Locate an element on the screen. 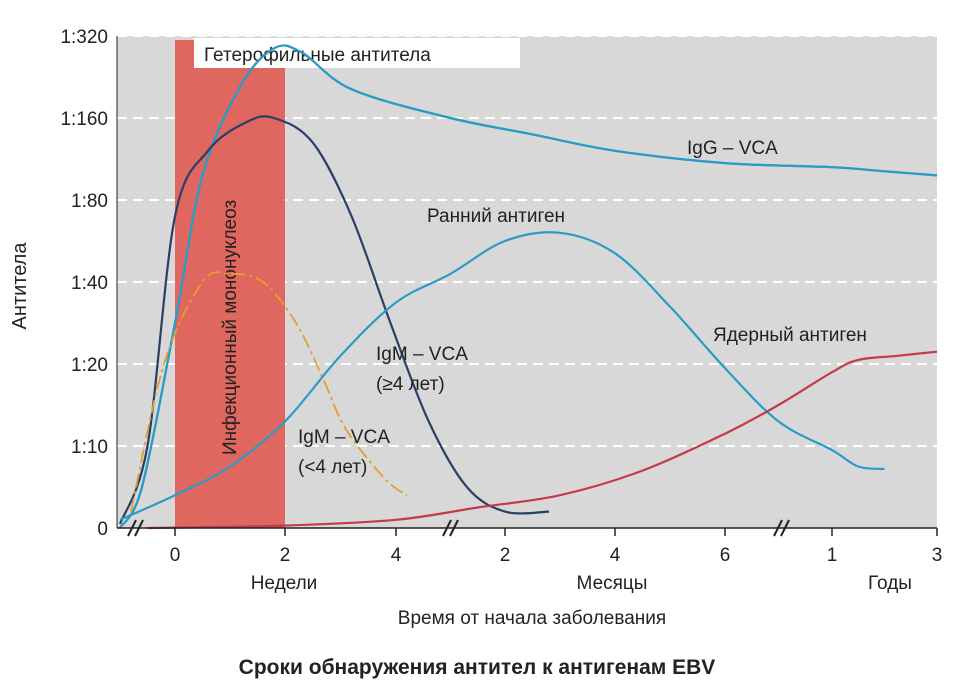 The image size is (954, 694). x-tick-label: 0 is located at coordinates (175, 555).